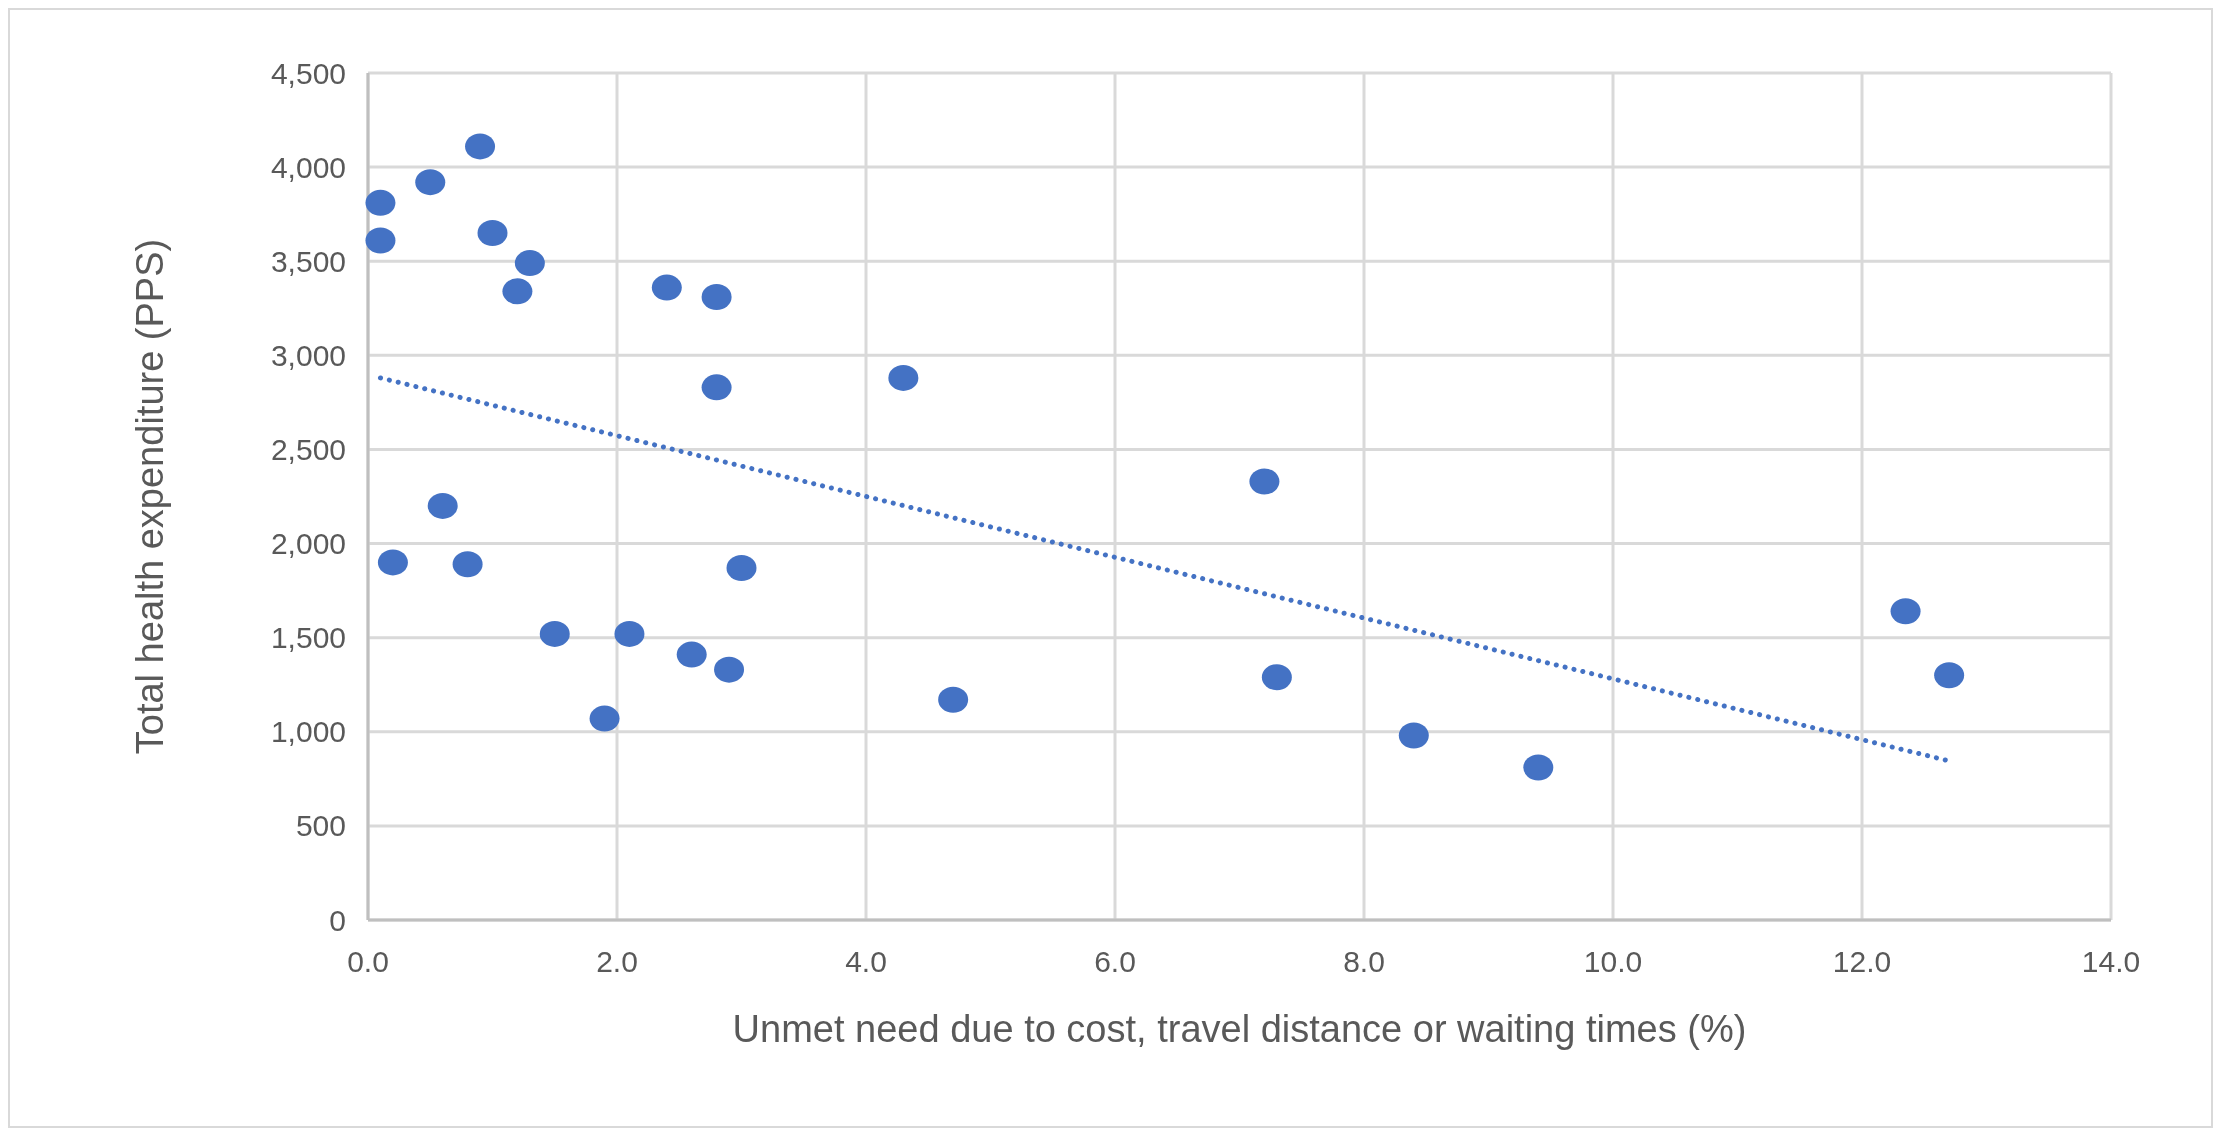 Image resolution: width=2231 pixels, height=1142 pixels. I want to click on y-tick-label: 500, so click(320, 826).